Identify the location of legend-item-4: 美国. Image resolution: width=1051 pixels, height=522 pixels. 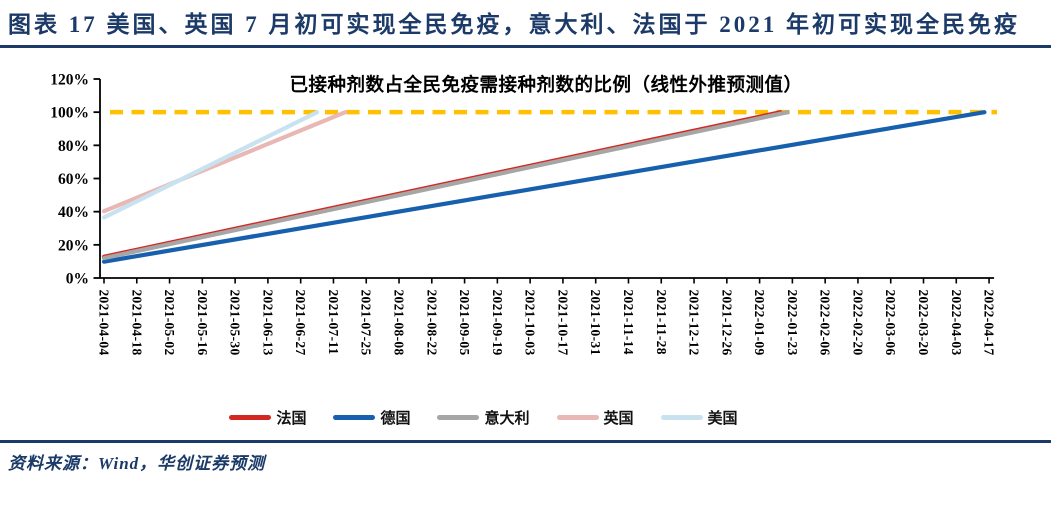
(699, 417).